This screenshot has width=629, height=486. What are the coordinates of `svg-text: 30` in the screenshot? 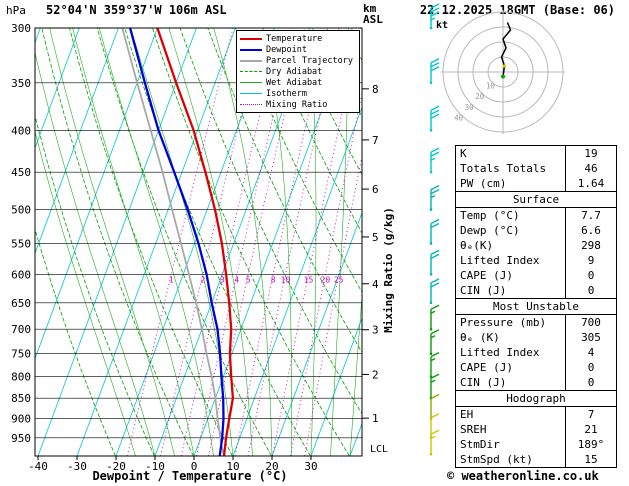 It's located at (470, 107).